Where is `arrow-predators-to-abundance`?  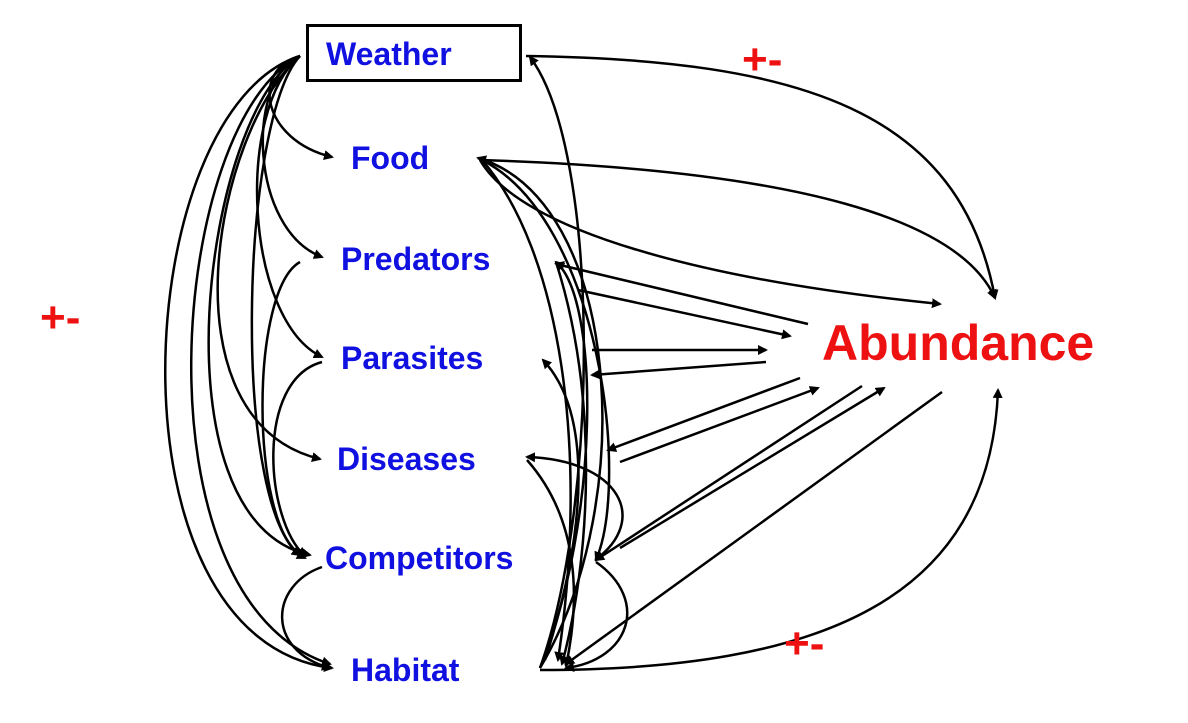
arrow-predators-to-abundance is located at coordinates (684, 314).